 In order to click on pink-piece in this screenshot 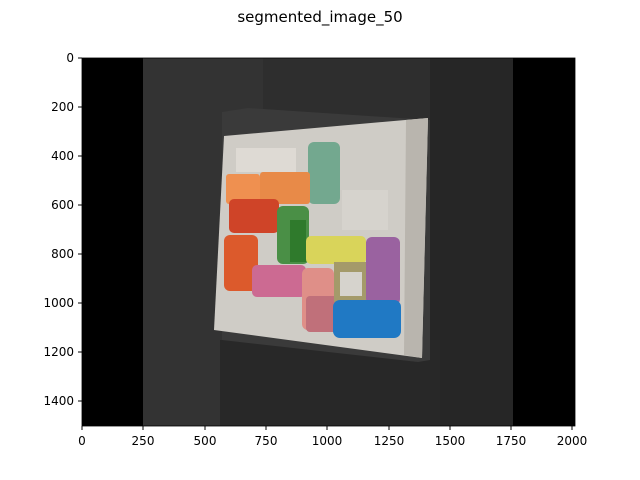, I will do `click(279, 281)`.